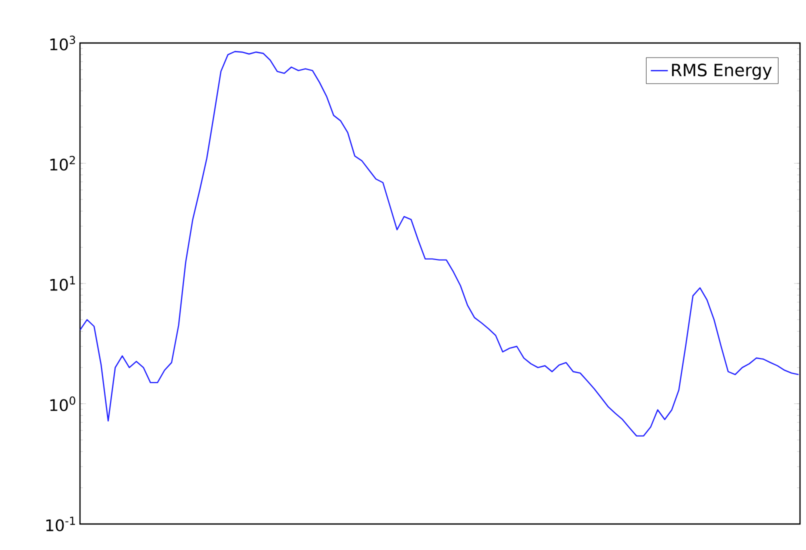 The height and width of the screenshot is (550, 806). I want to click on y-tick-label: 10$^{1}$, so click(62, 283).